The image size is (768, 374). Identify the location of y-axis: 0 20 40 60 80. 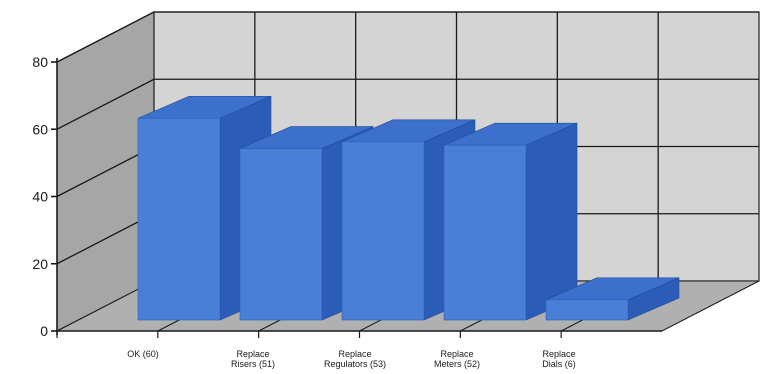
(45, 196).